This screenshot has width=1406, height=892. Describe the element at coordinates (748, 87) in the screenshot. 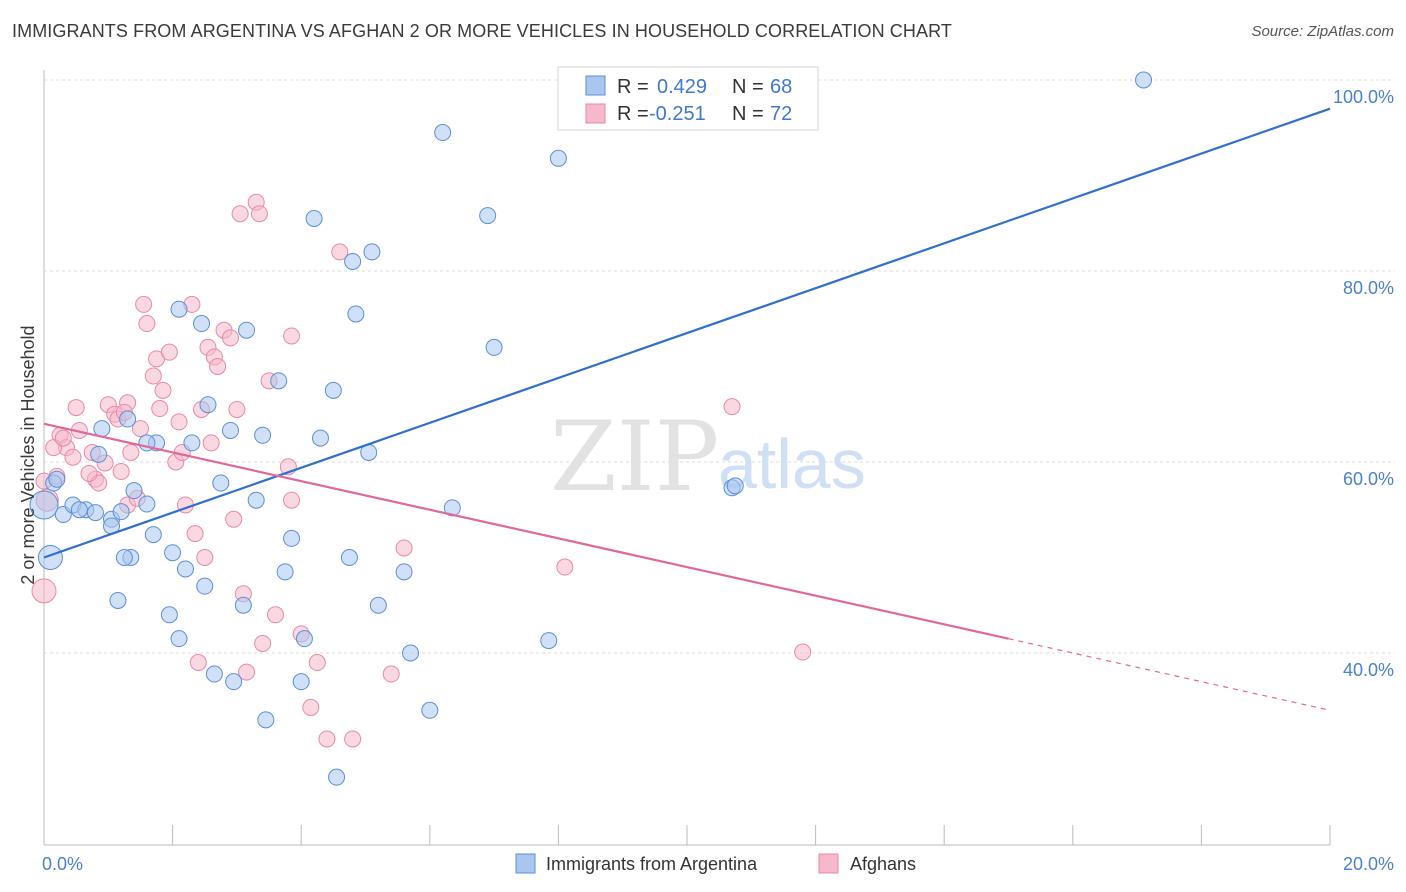

I see `blue-n-label: N =` at that location.